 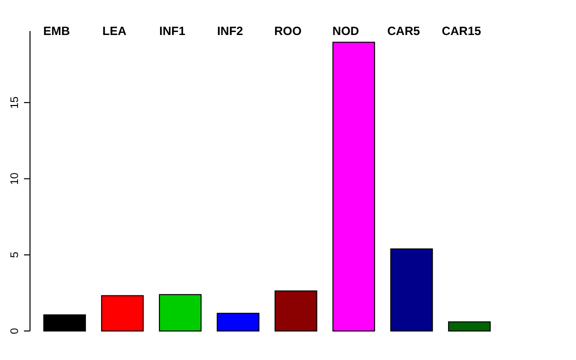 I want to click on x-tick-label: LEA, so click(x=114, y=31).